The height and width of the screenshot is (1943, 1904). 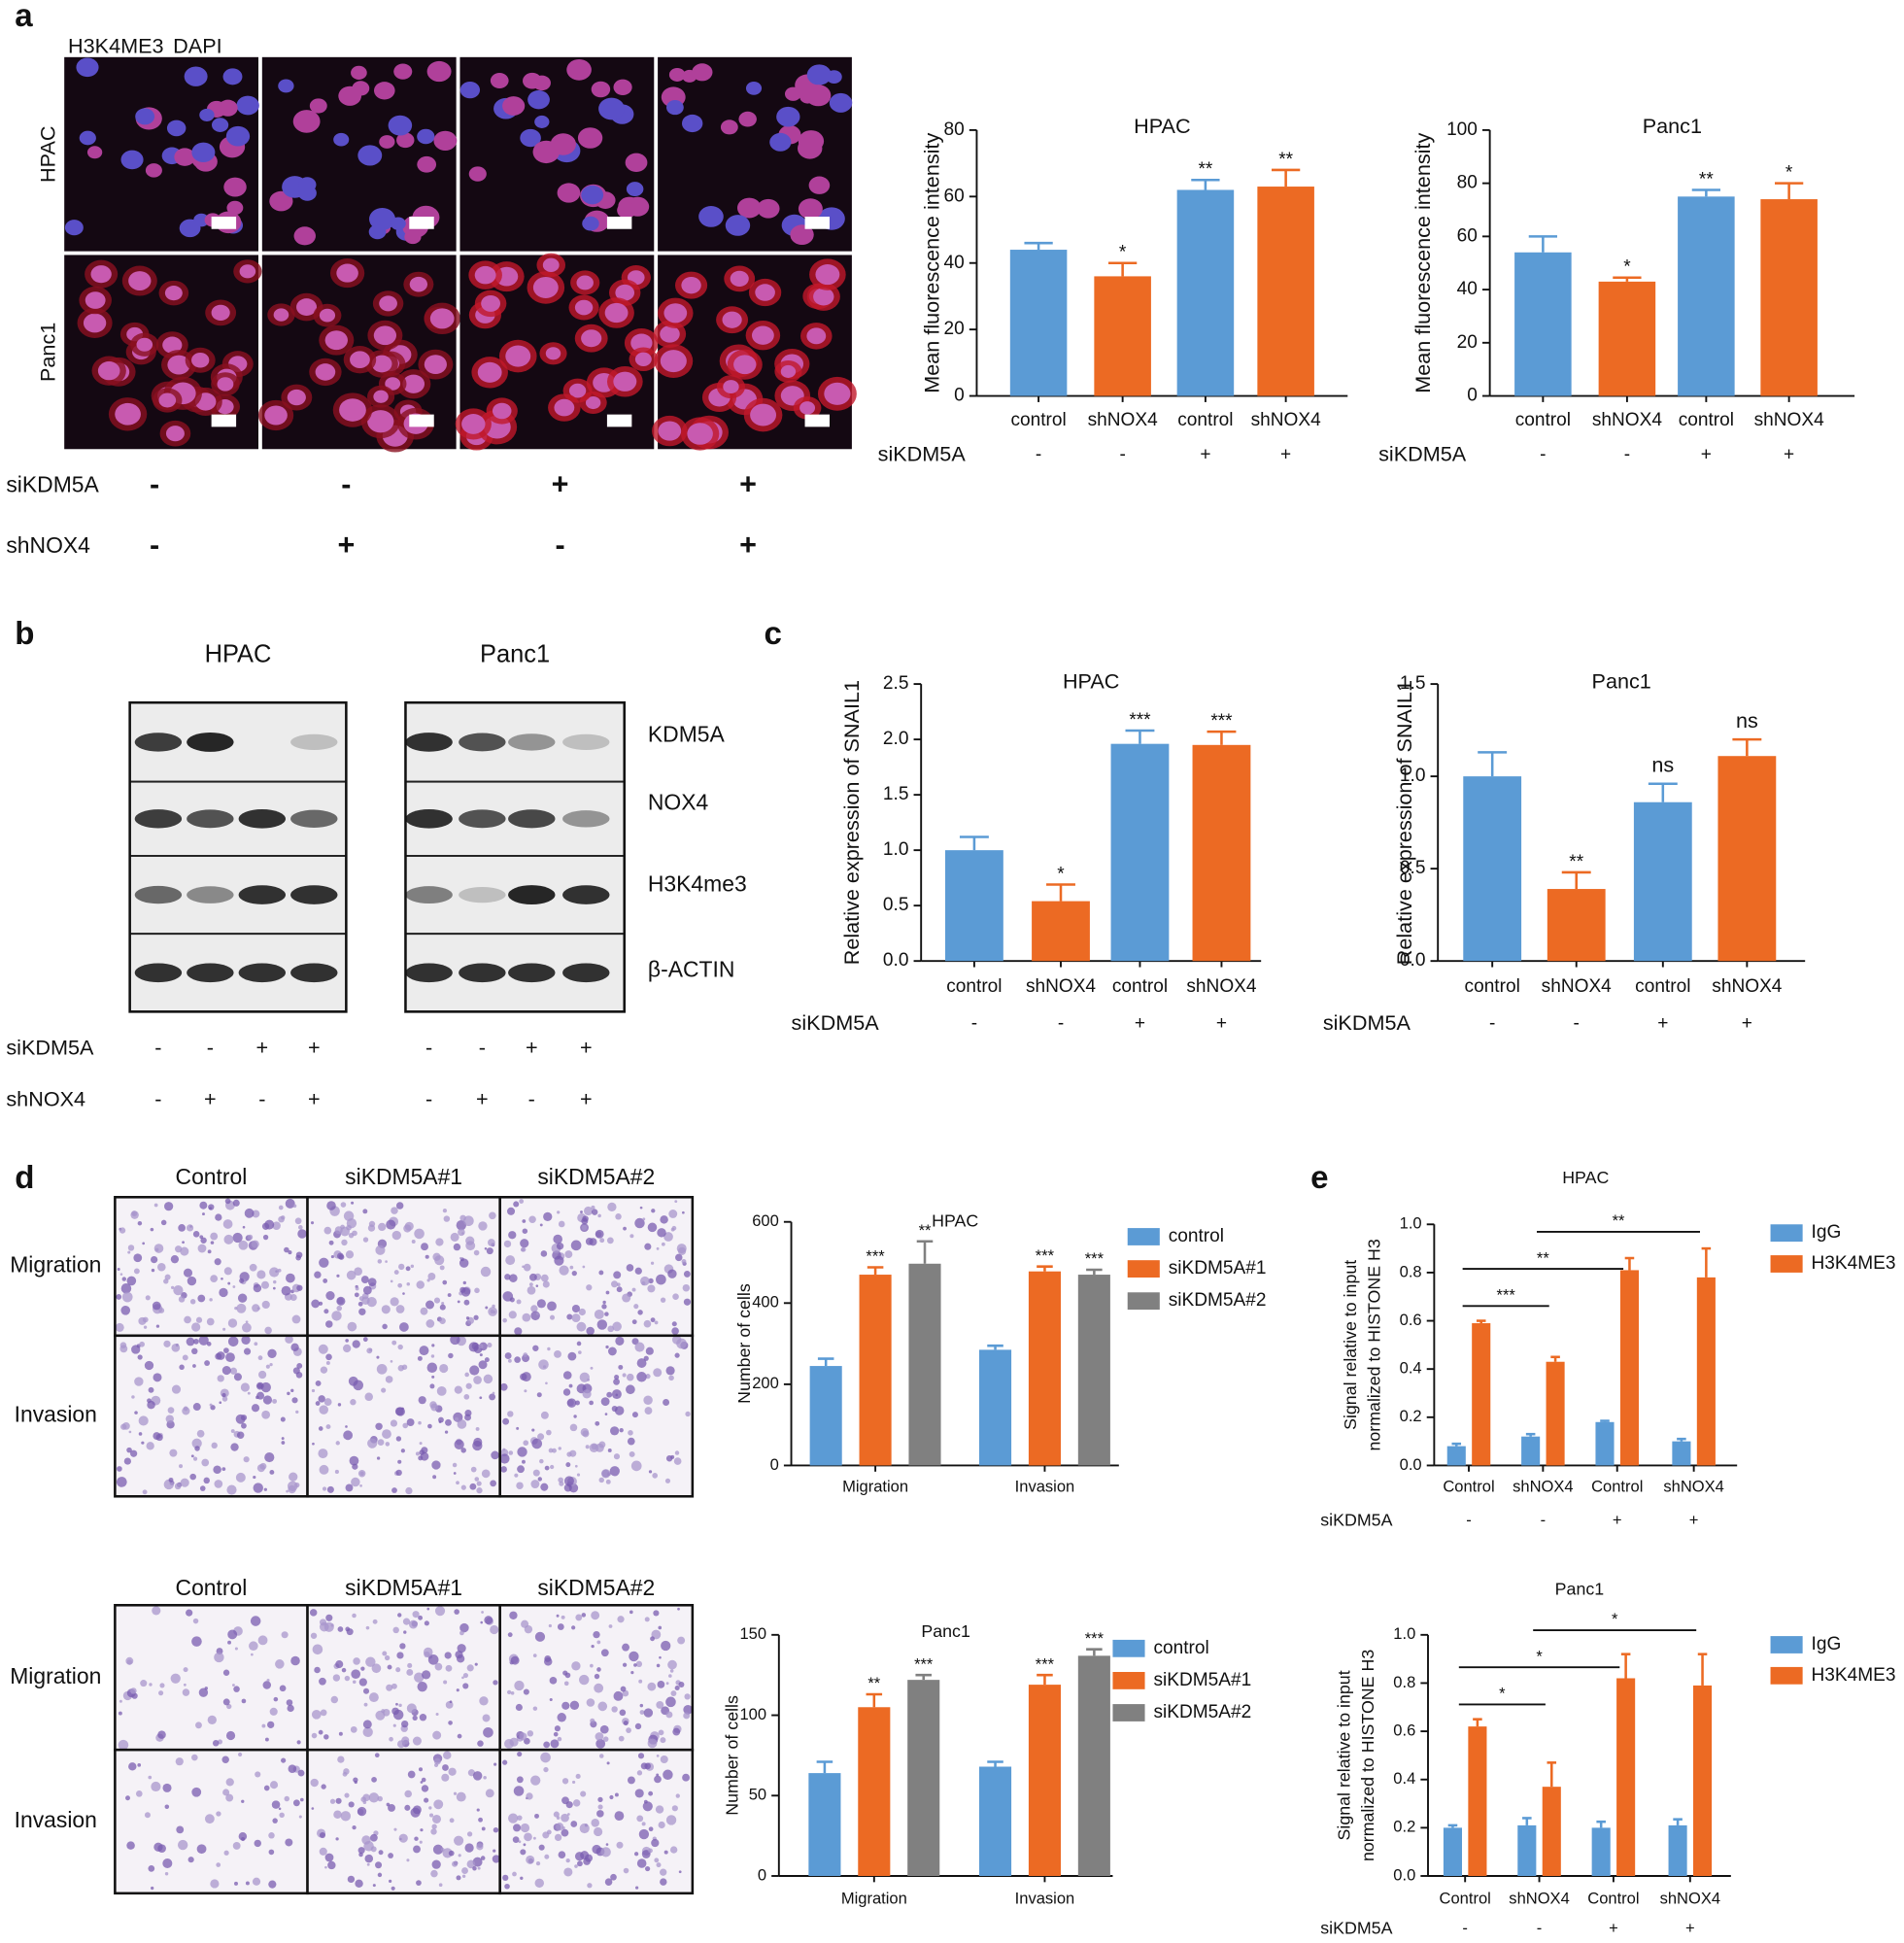 I want to click on condition-sign: +, so click(x=482, y=1099).